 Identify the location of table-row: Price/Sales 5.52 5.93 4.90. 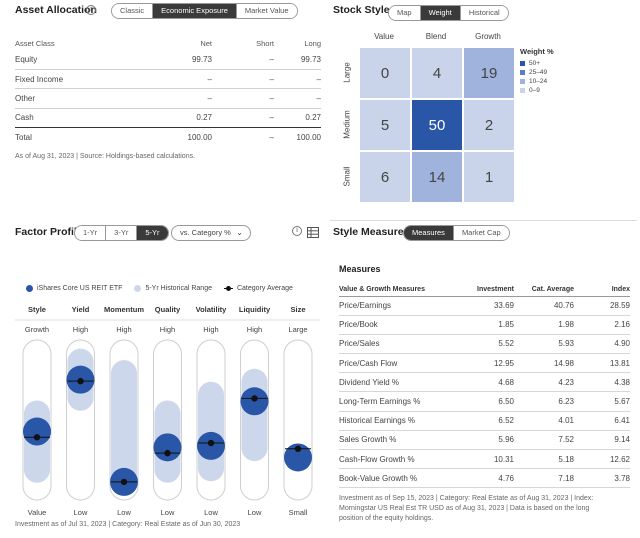
(484, 344).